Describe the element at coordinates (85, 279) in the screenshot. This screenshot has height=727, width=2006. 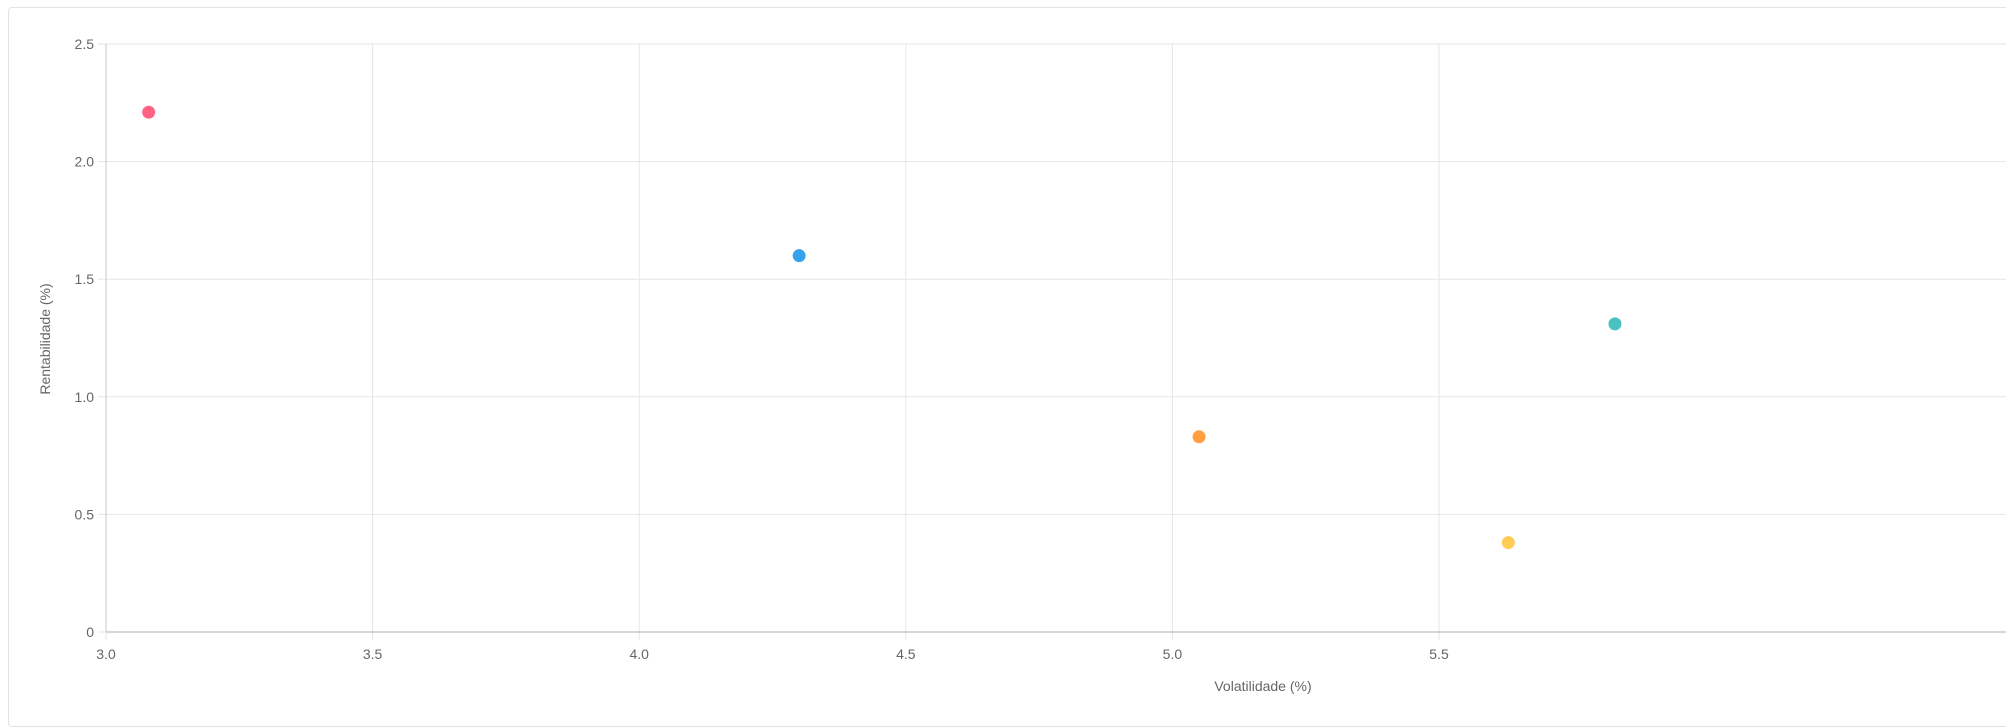
I see `y-tick-label: 1.5` at that location.